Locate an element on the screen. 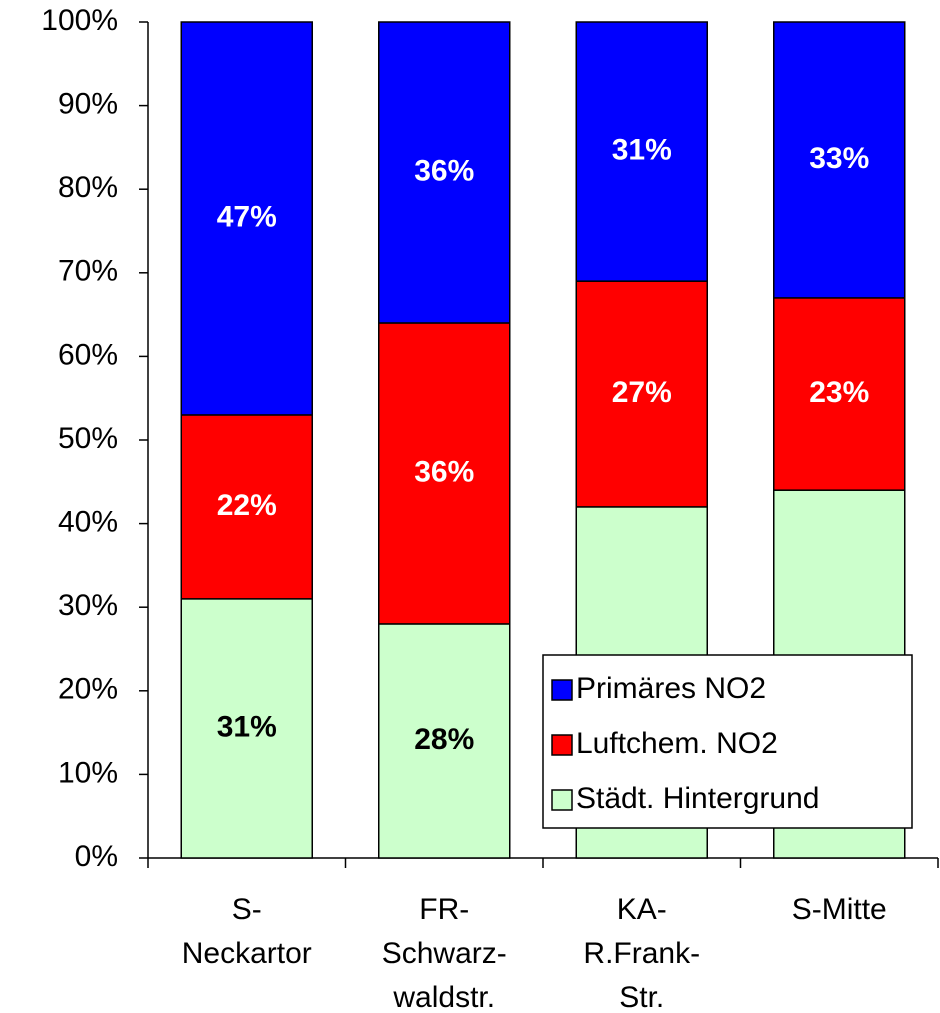 This screenshot has height=1013, width=940. data-label: 28% is located at coordinates (444, 739).